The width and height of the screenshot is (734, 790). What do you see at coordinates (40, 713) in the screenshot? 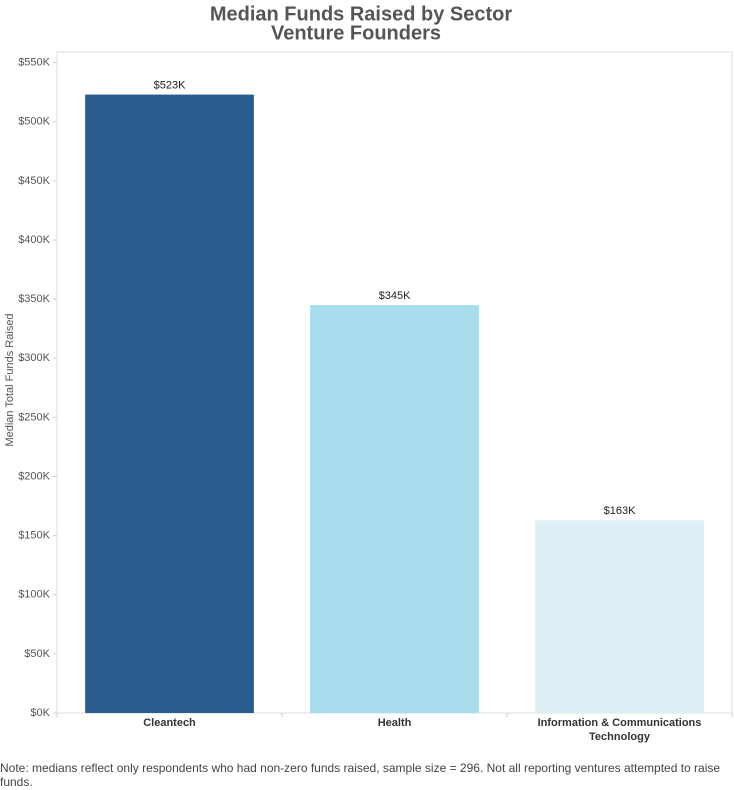
I see `y-tick-label: $0K` at bounding box center [40, 713].